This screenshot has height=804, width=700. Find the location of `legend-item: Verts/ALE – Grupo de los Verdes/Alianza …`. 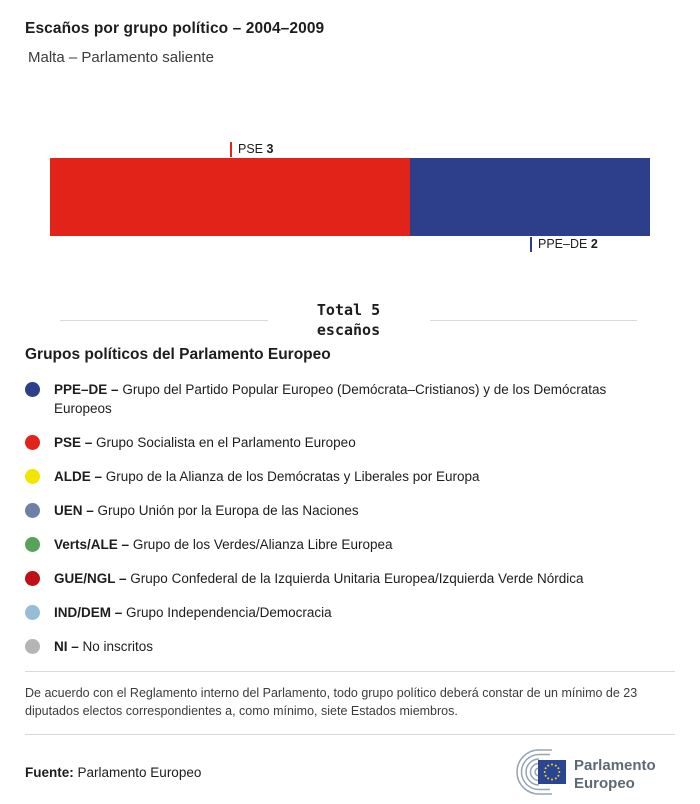

legend-item: Verts/ALE – Grupo de los Verdes/Alianza … is located at coordinates (350, 544).